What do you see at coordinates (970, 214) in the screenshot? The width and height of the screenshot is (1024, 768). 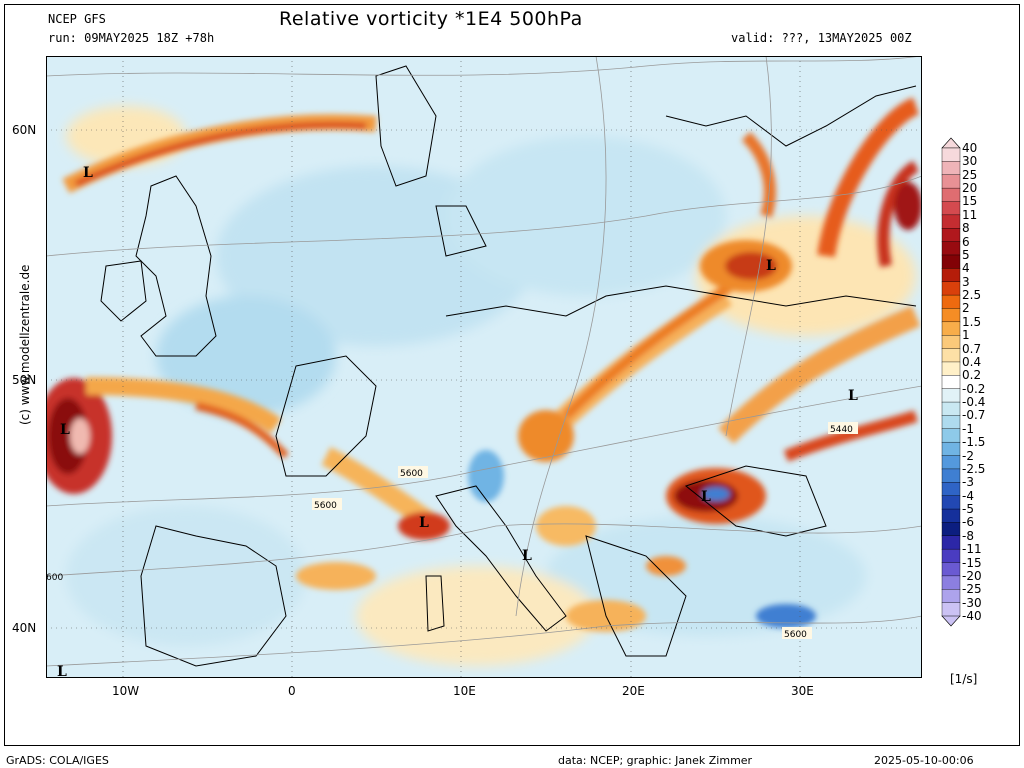 I see `colorbar-tick-label: 11` at bounding box center [970, 214].